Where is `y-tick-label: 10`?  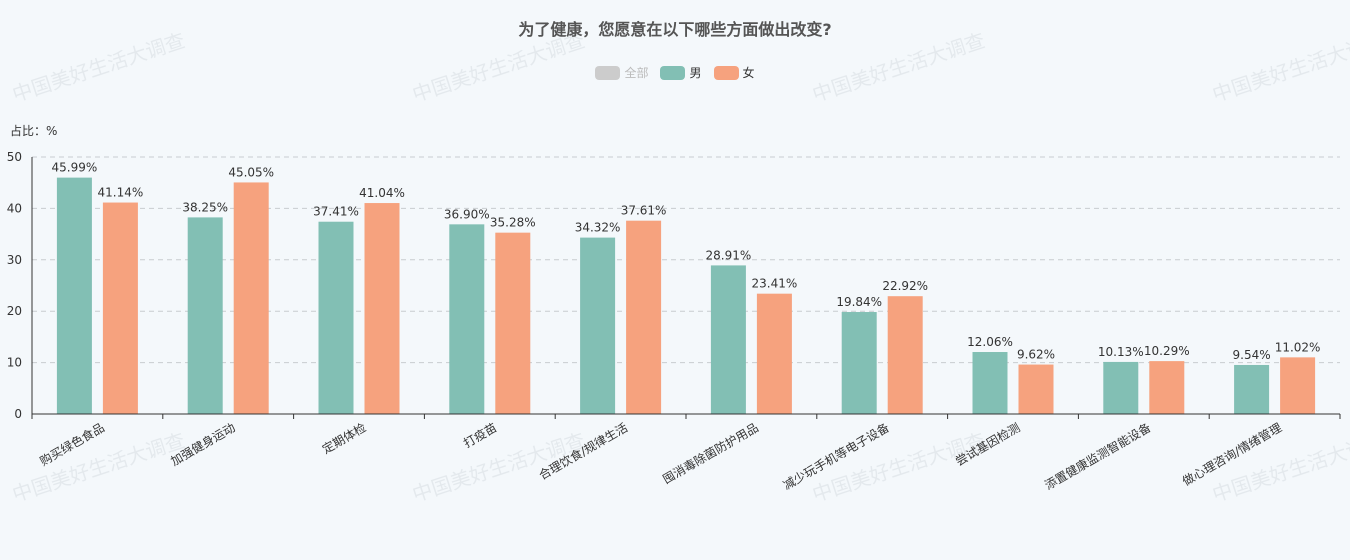
y-tick-label: 10 is located at coordinates (14, 363).